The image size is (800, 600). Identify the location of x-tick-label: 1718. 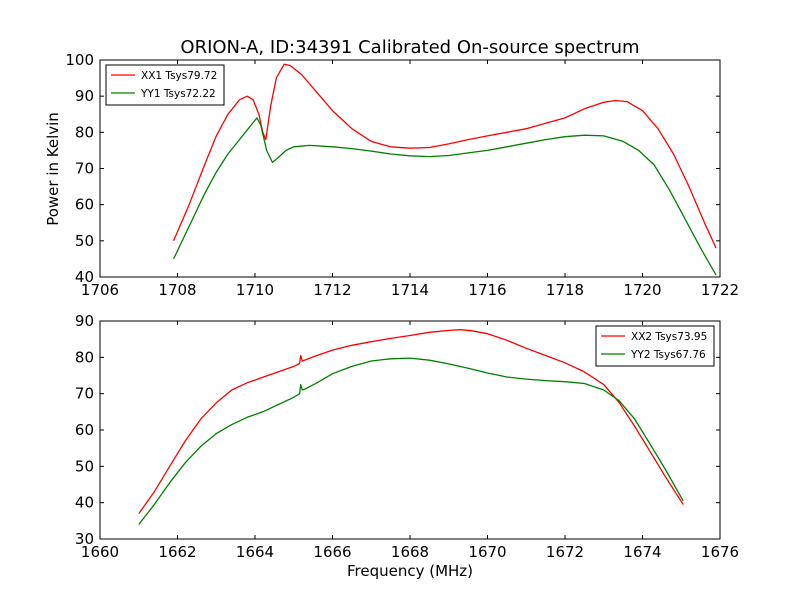
(565, 290).